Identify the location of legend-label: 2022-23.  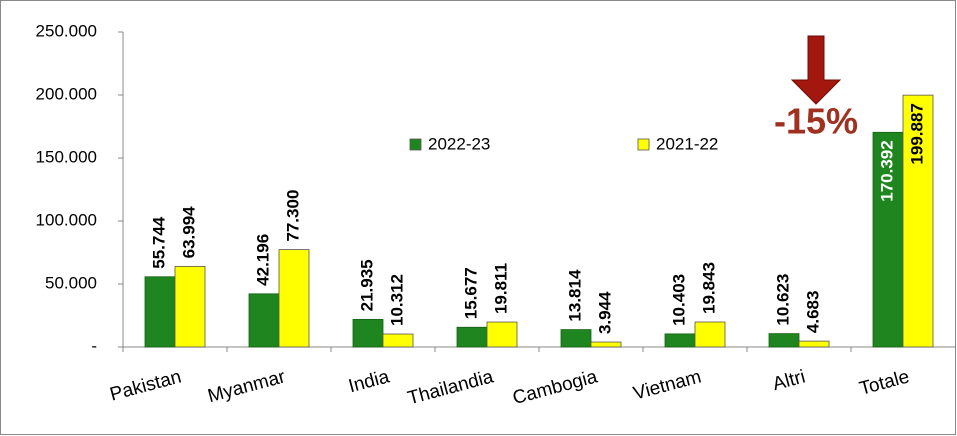
(459, 143).